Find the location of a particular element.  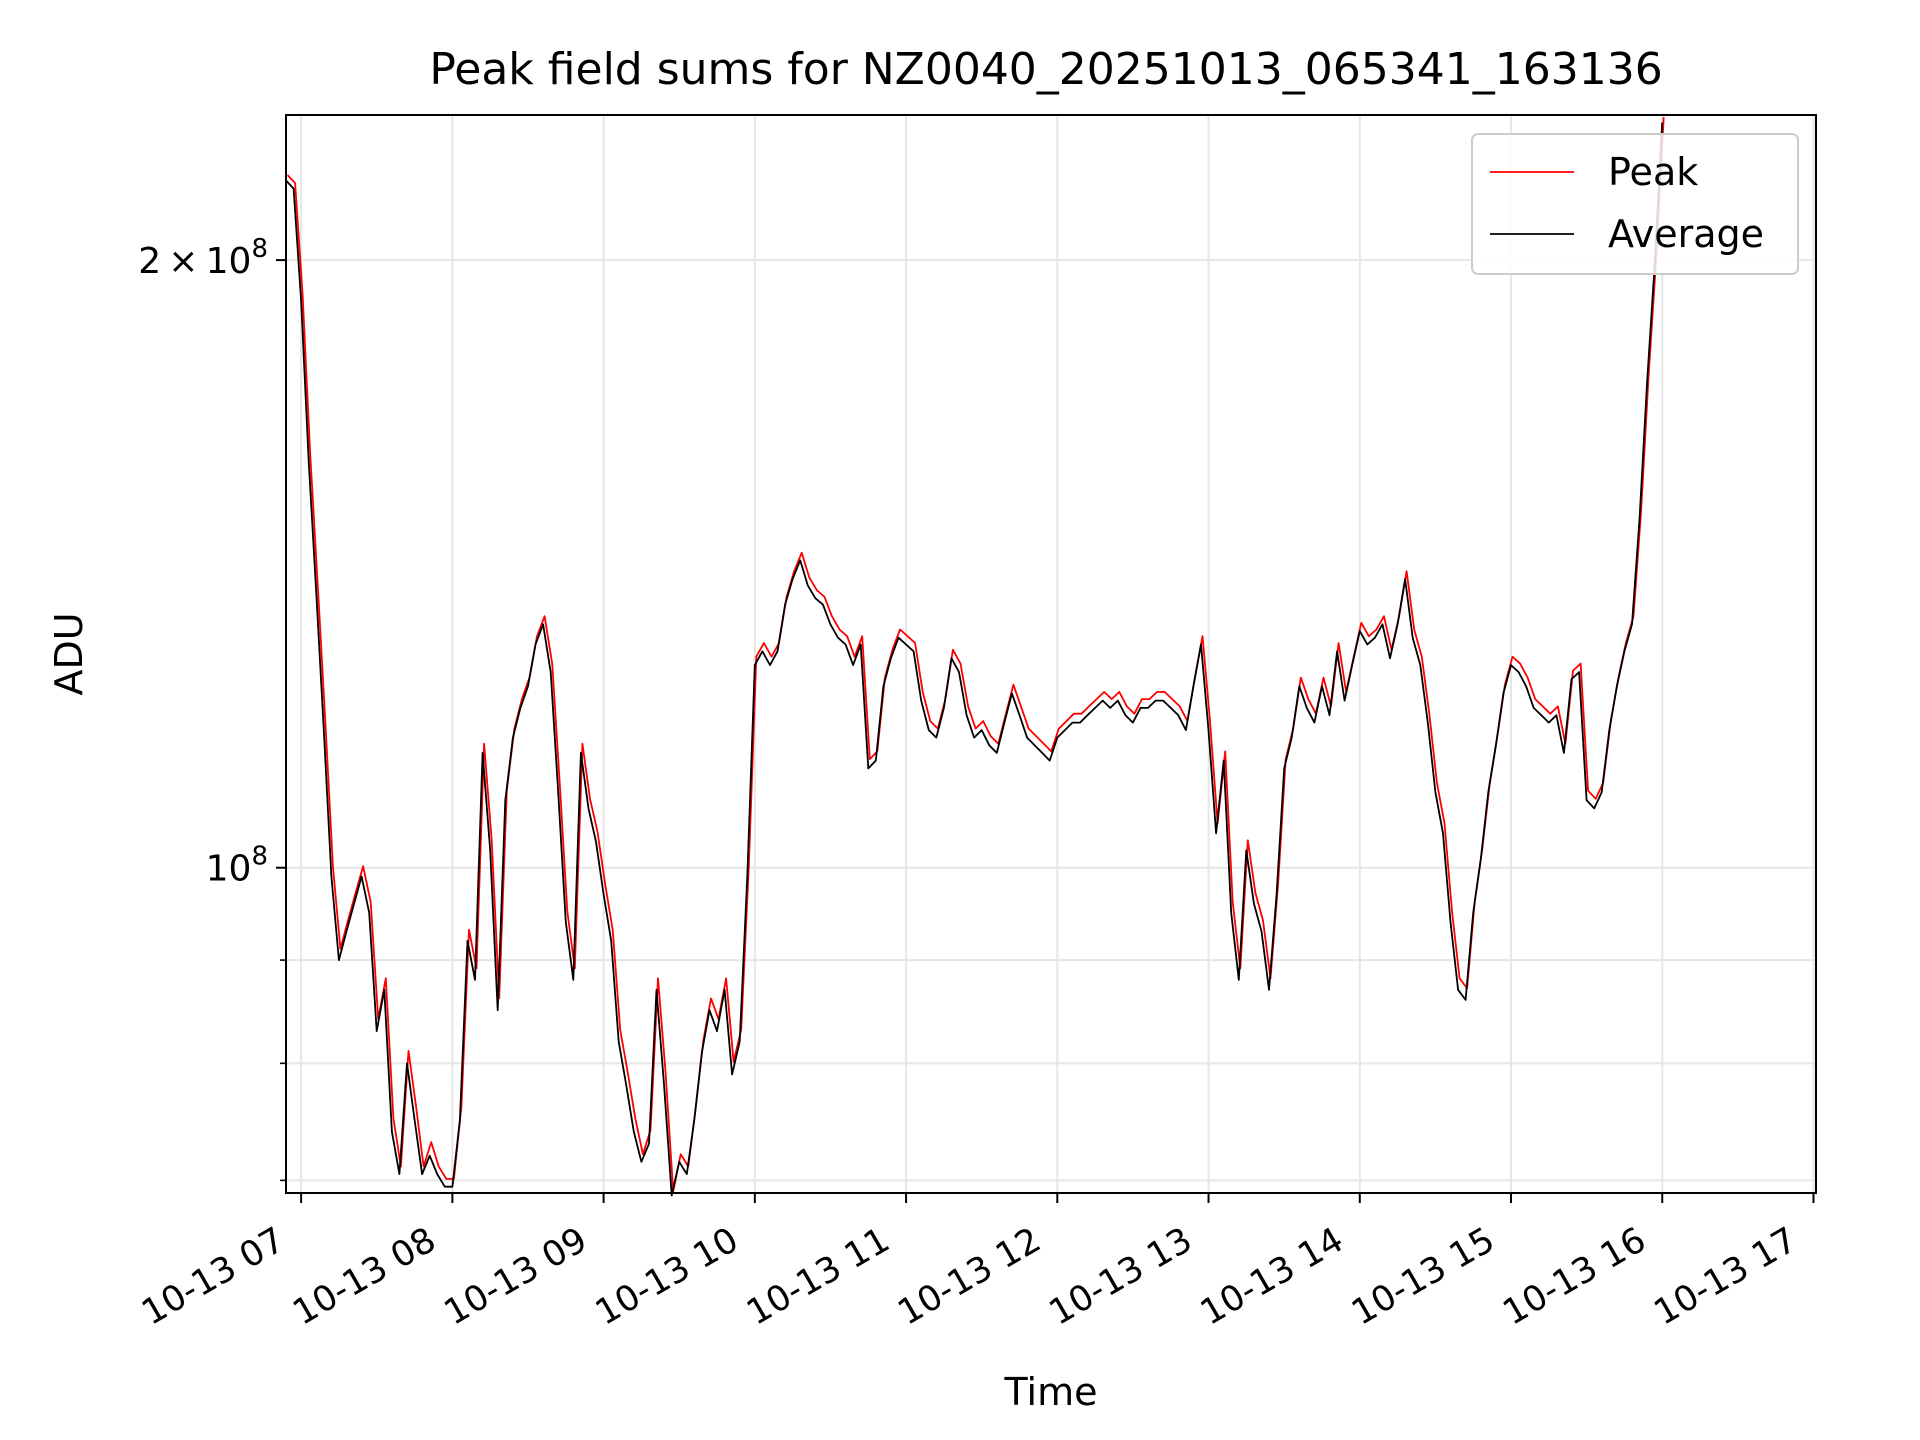

x-axis-label: Time is located at coordinates (1051, 1392).